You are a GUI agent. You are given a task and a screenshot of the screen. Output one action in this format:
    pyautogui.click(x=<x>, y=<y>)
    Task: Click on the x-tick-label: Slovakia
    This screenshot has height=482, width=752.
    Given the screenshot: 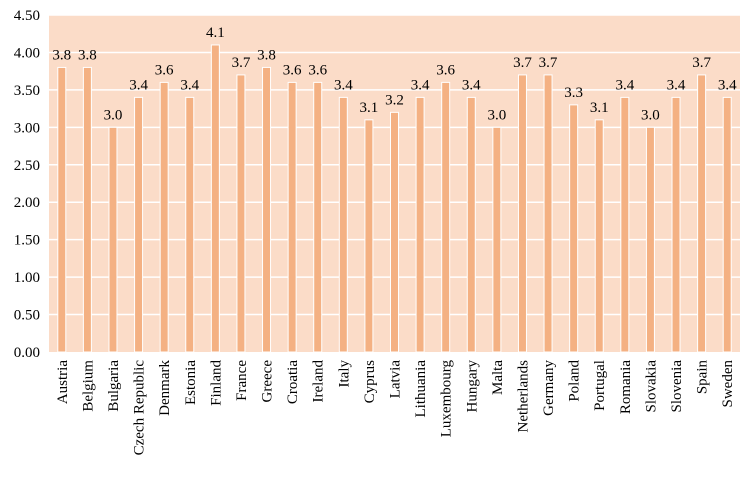 What is the action you would take?
    pyautogui.click(x=651, y=386)
    